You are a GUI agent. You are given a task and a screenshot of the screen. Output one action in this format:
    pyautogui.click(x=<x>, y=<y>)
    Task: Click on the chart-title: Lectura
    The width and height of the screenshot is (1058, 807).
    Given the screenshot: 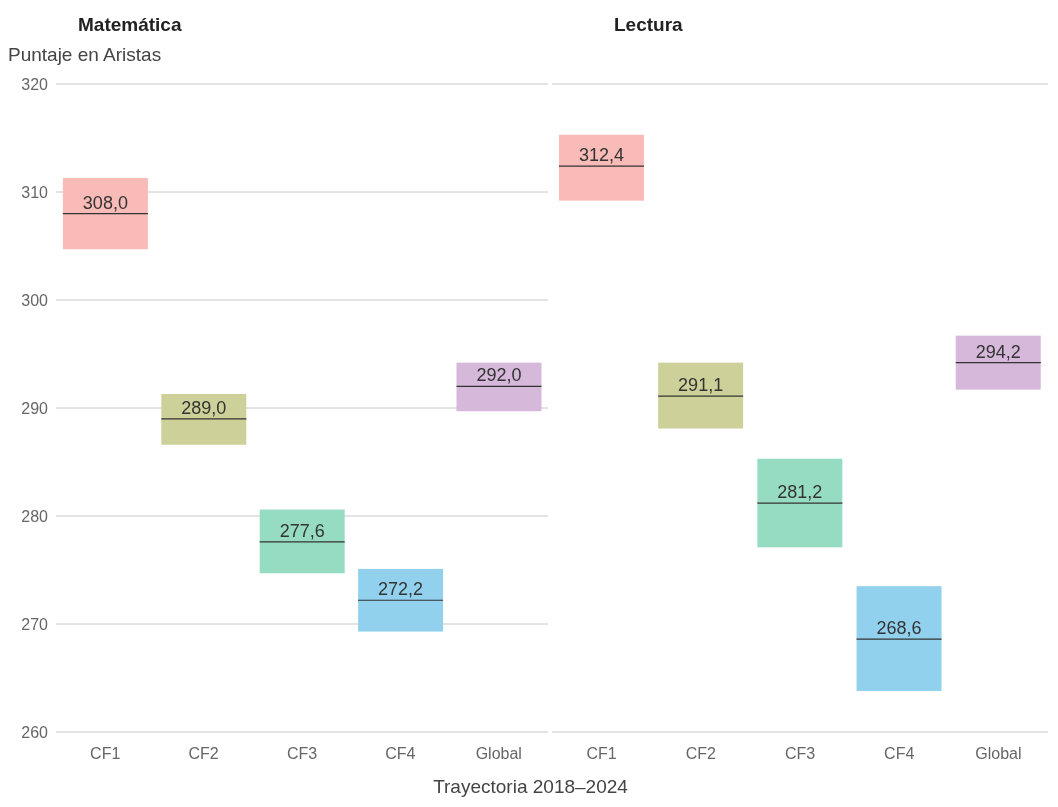 What is the action you would take?
    pyautogui.click(x=648, y=24)
    